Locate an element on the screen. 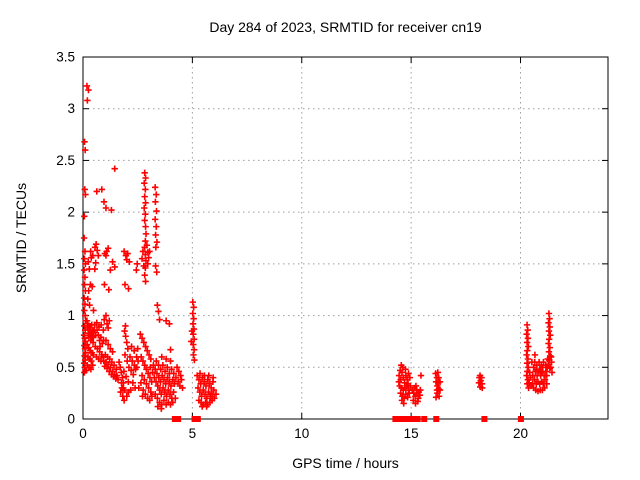  y-tick-label: 0 is located at coordinates (71, 419).